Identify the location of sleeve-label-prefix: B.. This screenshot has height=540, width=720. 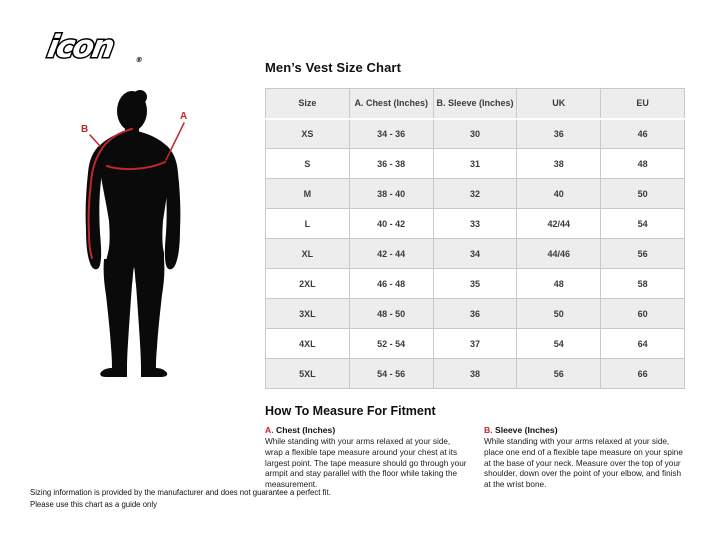
(488, 430).